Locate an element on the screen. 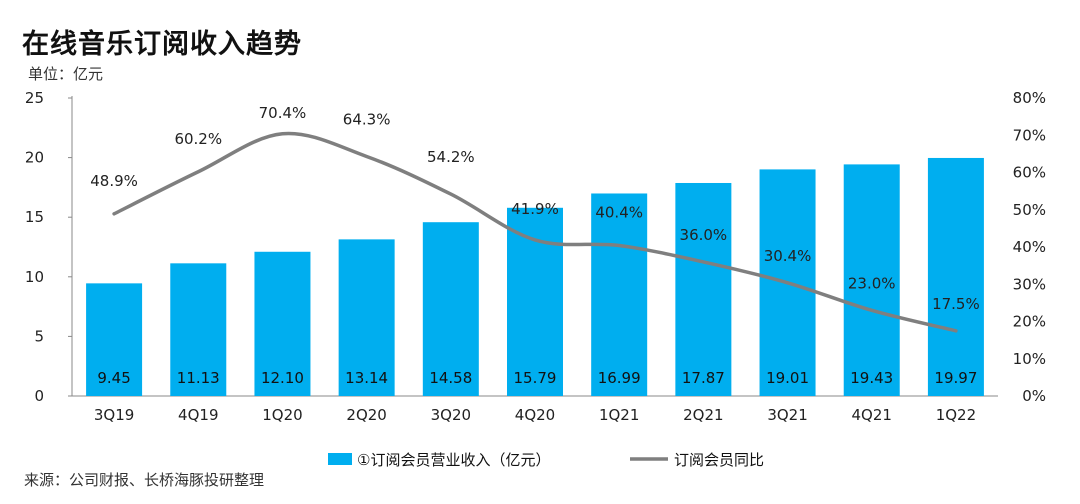 Image resolution: width=1080 pixels, height=504 pixels. line-value-label: 23.0% is located at coordinates (872, 283).